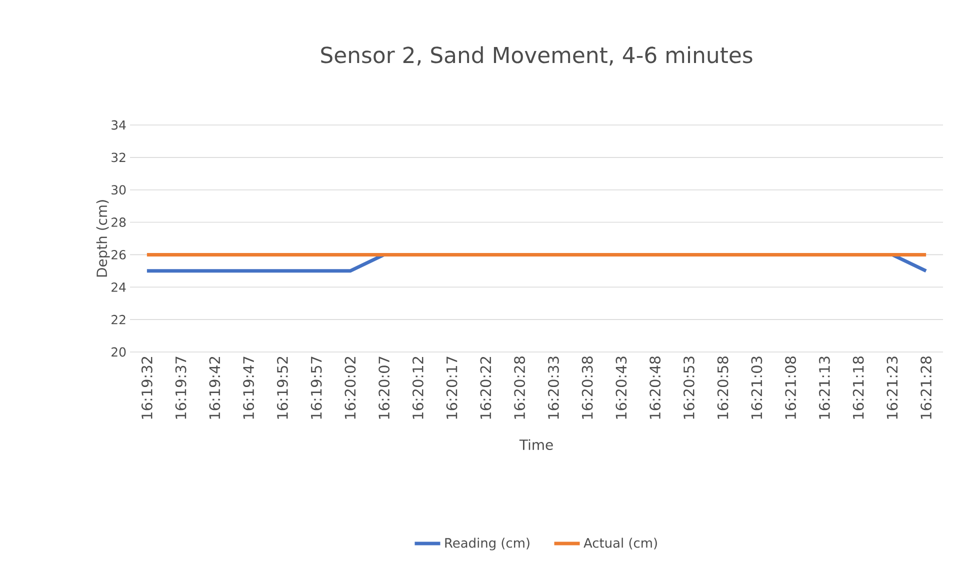 This screenshot has height=579, width=959. What do you see at coordinates (350, 387) in the screenshot?
I see `x-tick-label: 16:20:02` at bounding box center [350, 387].